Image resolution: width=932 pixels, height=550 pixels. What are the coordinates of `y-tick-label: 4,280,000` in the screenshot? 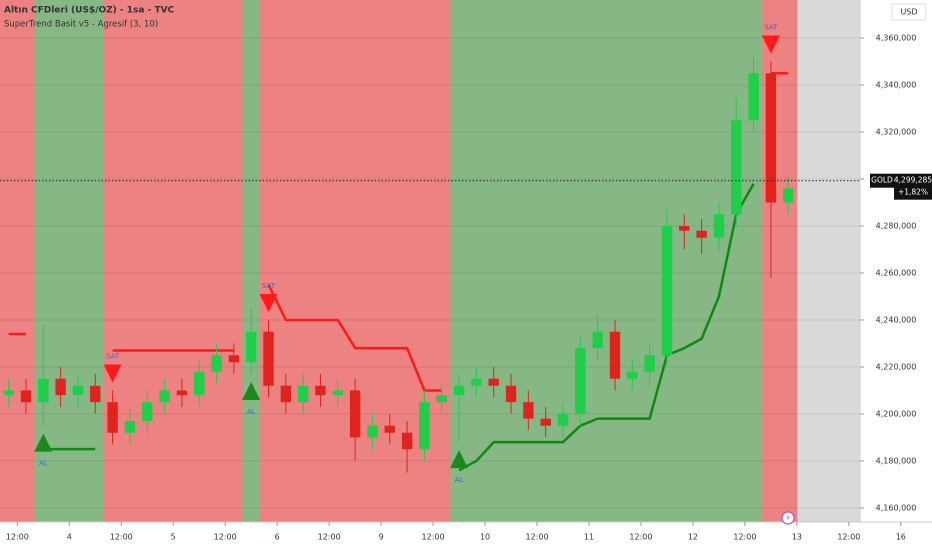 It's located at (896, 225).